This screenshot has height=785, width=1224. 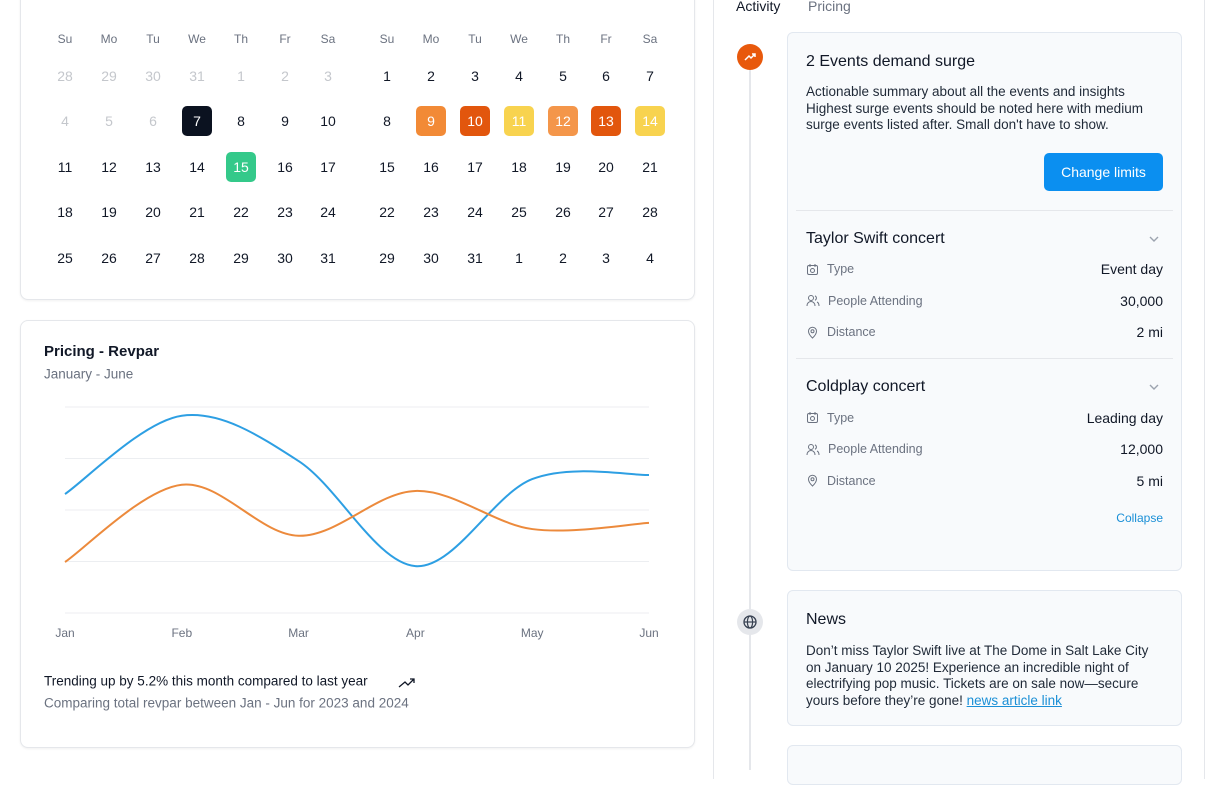 What do you see at coordinates (750, 420) in the screenshot?
I see `timeline-line` at bounding box center [750, 420].